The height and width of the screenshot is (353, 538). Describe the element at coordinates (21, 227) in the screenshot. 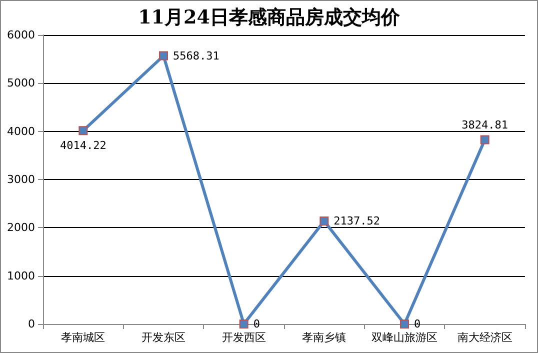

I see `y-tick-label: 2000` at that location.